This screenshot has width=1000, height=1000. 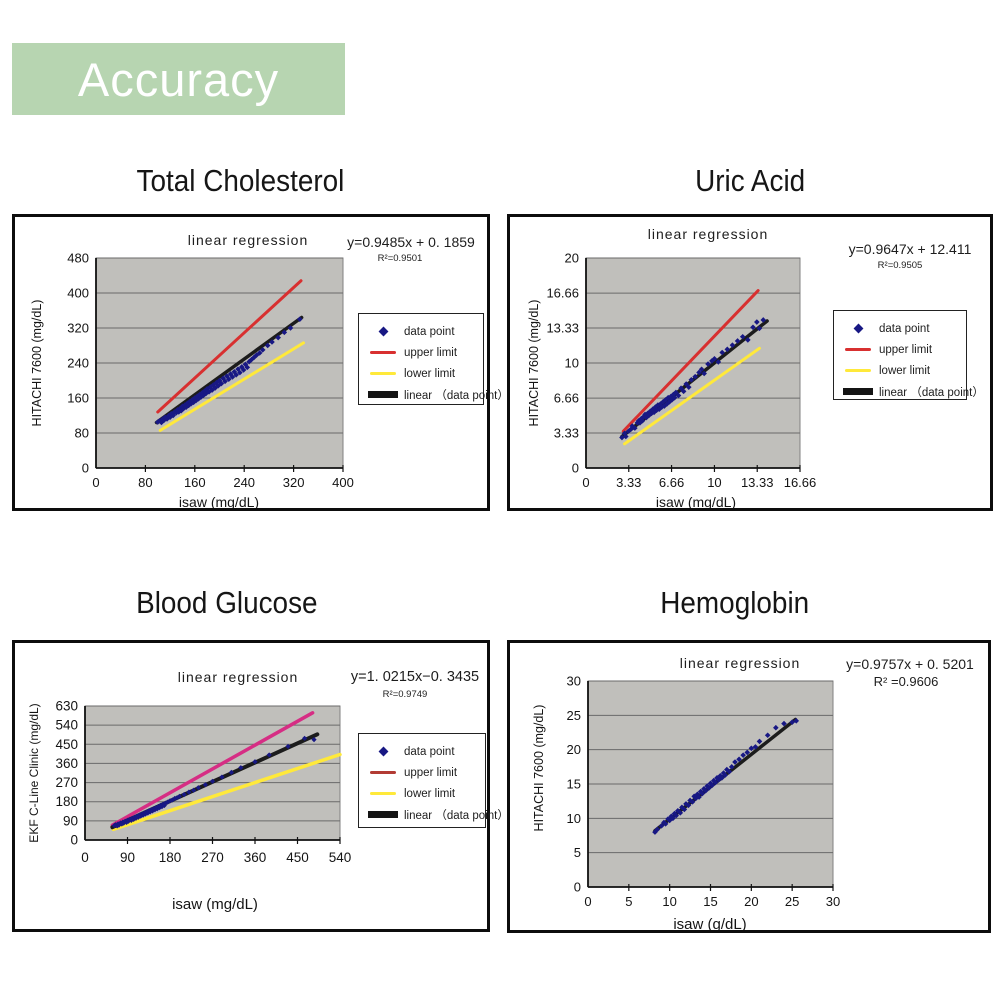 I want to click on y-axis-title: EKF C-Line Clinic (mg/dL), so click(x=34, y=772).